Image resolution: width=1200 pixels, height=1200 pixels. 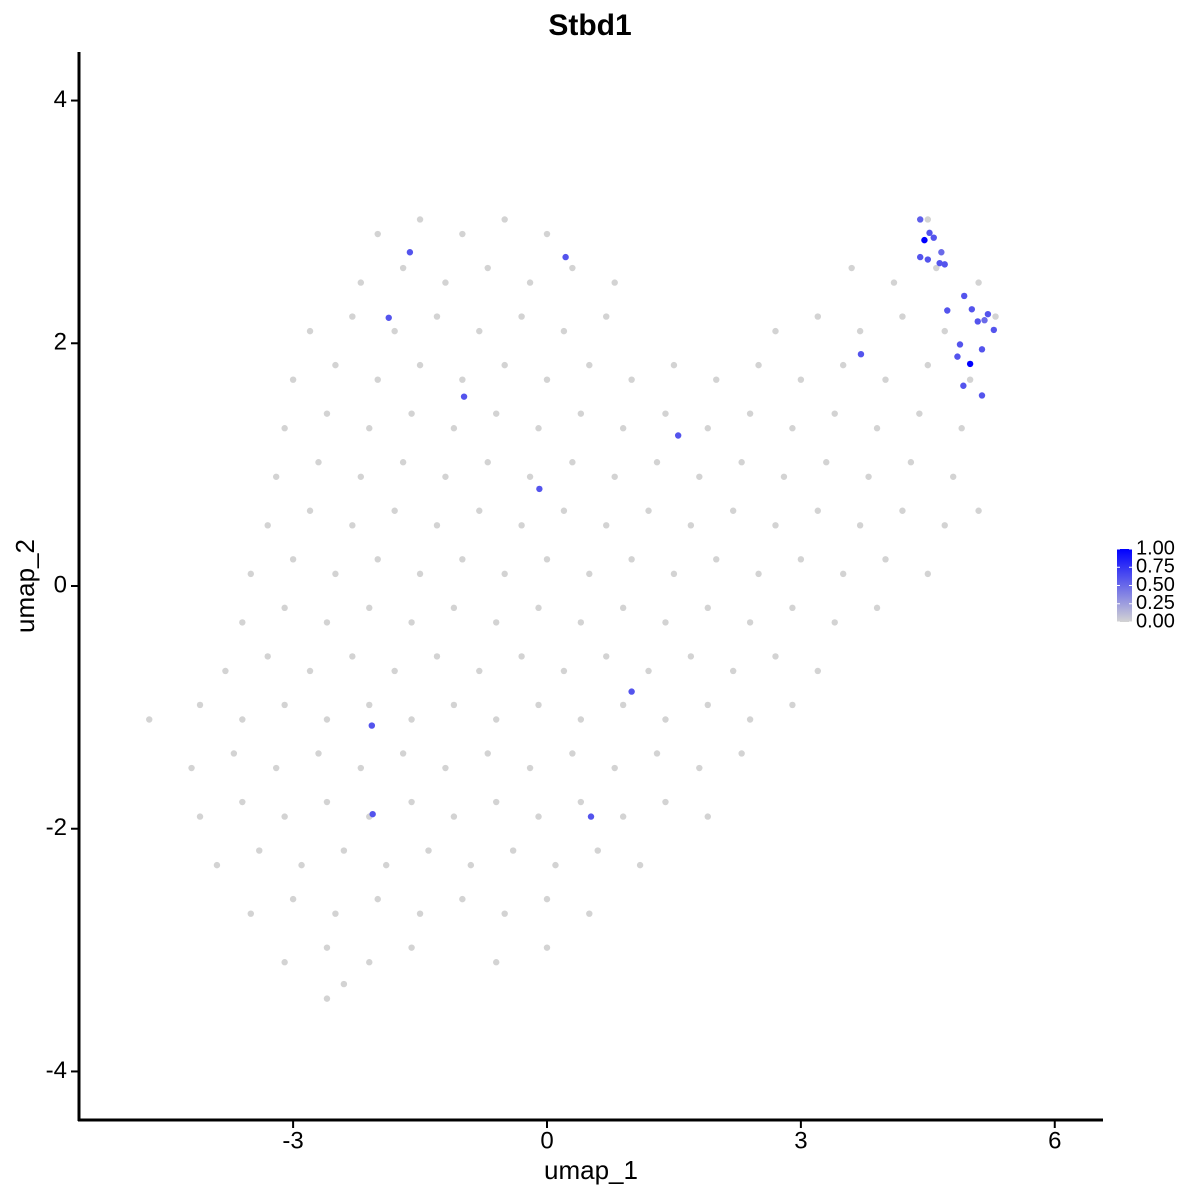 What do you see at coordinates (1124, 585) in the screenshot?
I see `color-bar` at bounding box center [1124, 585].